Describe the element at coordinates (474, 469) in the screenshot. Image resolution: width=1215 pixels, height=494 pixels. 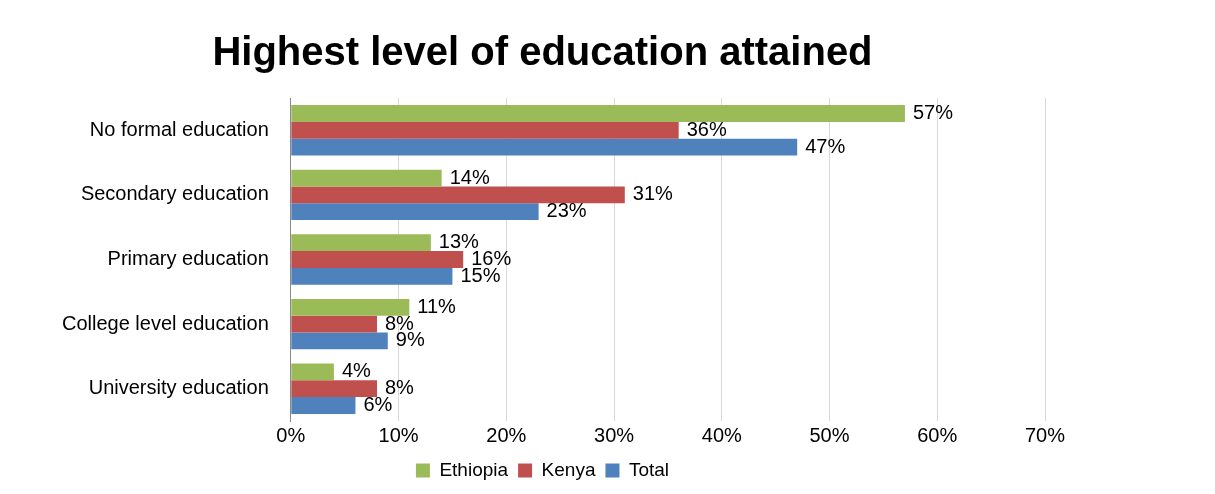
I see `legend-label: Ethiopia` at that location.